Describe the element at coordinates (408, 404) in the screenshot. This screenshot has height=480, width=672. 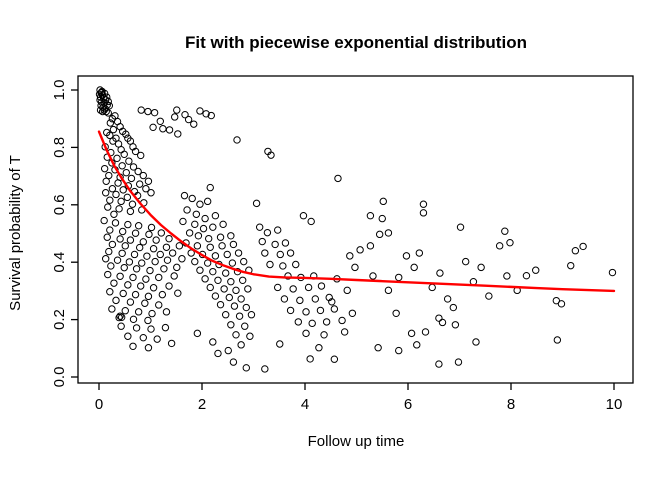
I see `x-tick-label: 6` at that location.